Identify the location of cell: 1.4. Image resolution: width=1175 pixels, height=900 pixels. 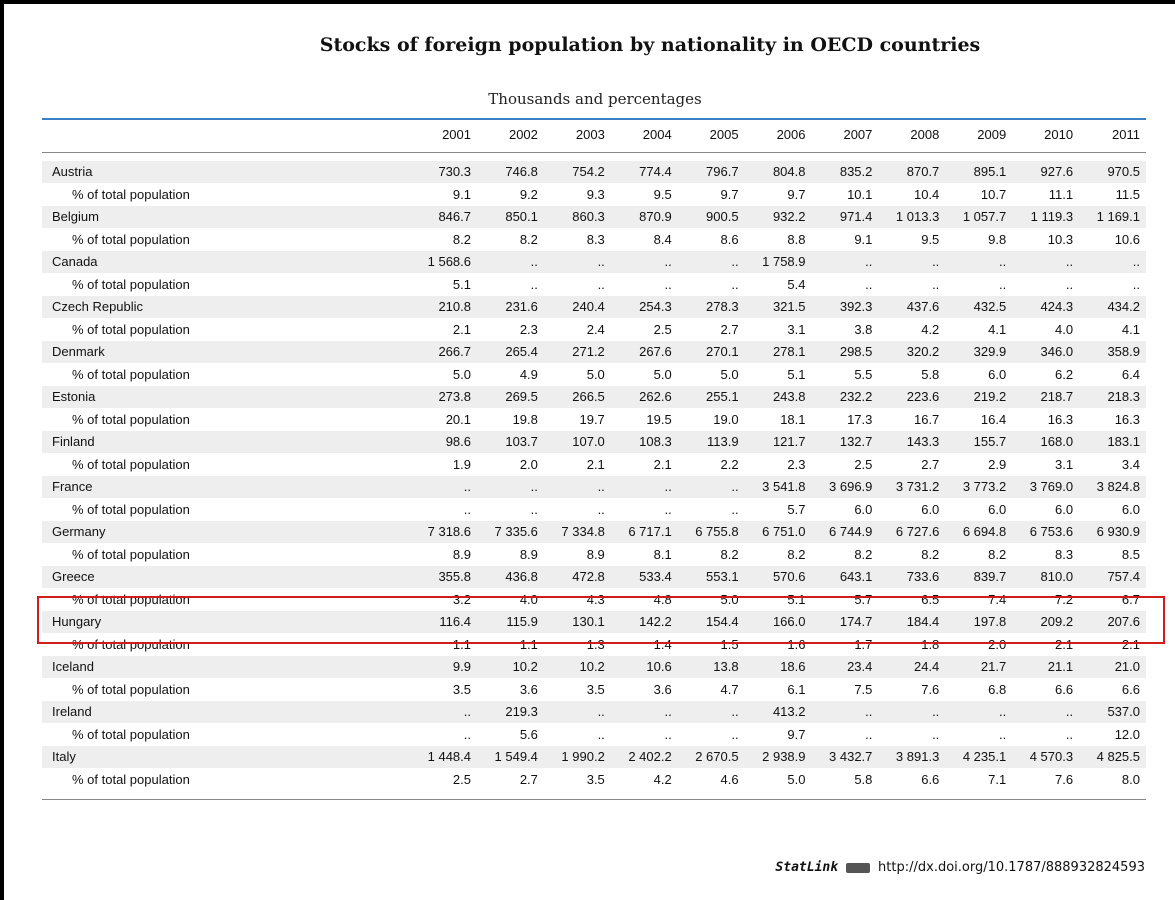
(662, 644).